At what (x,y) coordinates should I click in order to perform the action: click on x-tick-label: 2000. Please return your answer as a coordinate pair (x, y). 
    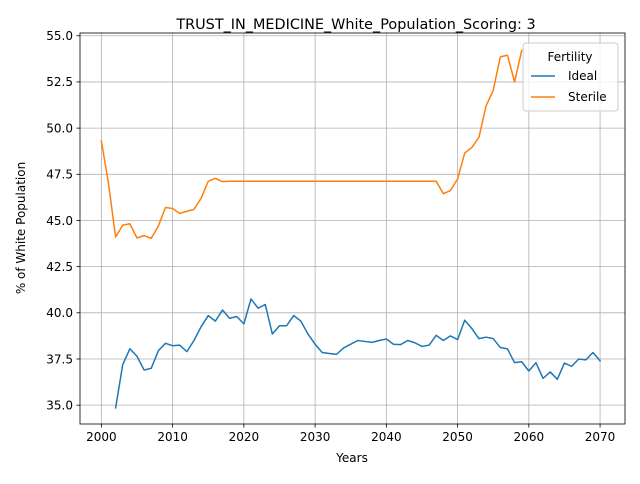
    Looking at the image, I should click on (101, 437).